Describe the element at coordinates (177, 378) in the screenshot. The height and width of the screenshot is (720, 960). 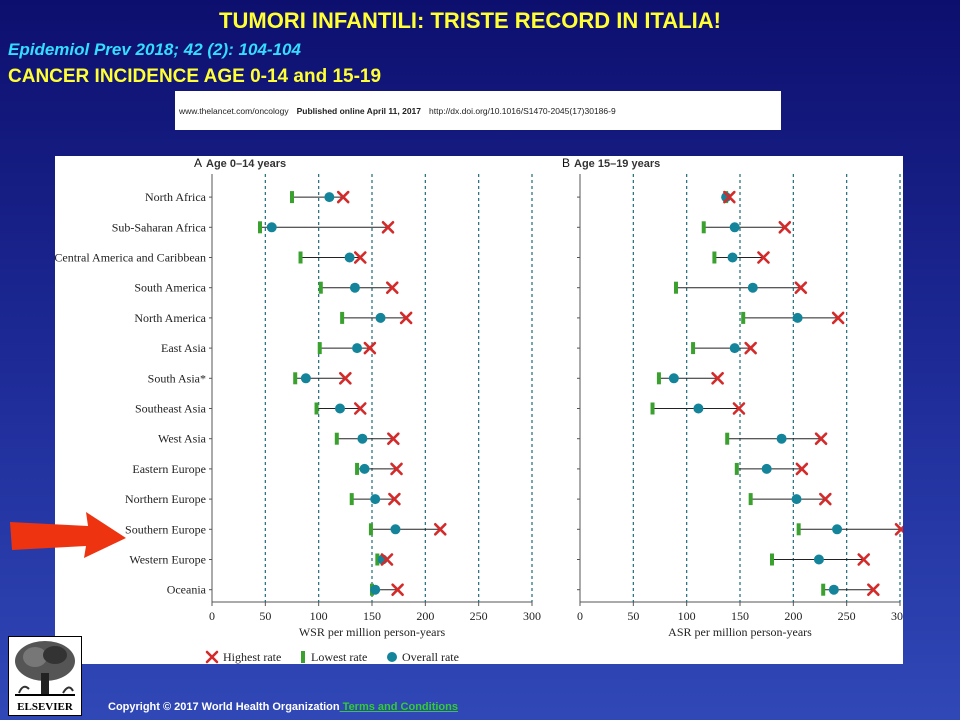
I see `category-label: South Asia*` at that location.